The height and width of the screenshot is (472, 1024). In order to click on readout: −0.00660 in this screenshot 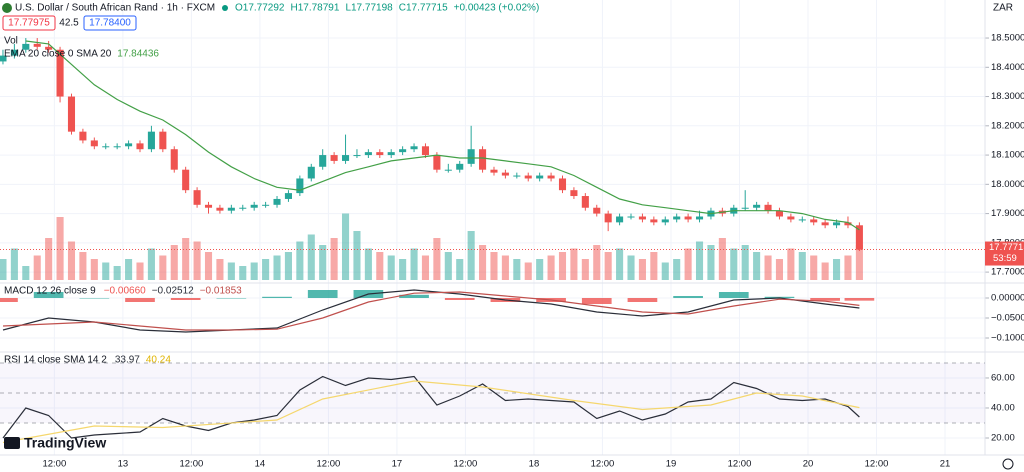, I will do `click(125, 291)`.